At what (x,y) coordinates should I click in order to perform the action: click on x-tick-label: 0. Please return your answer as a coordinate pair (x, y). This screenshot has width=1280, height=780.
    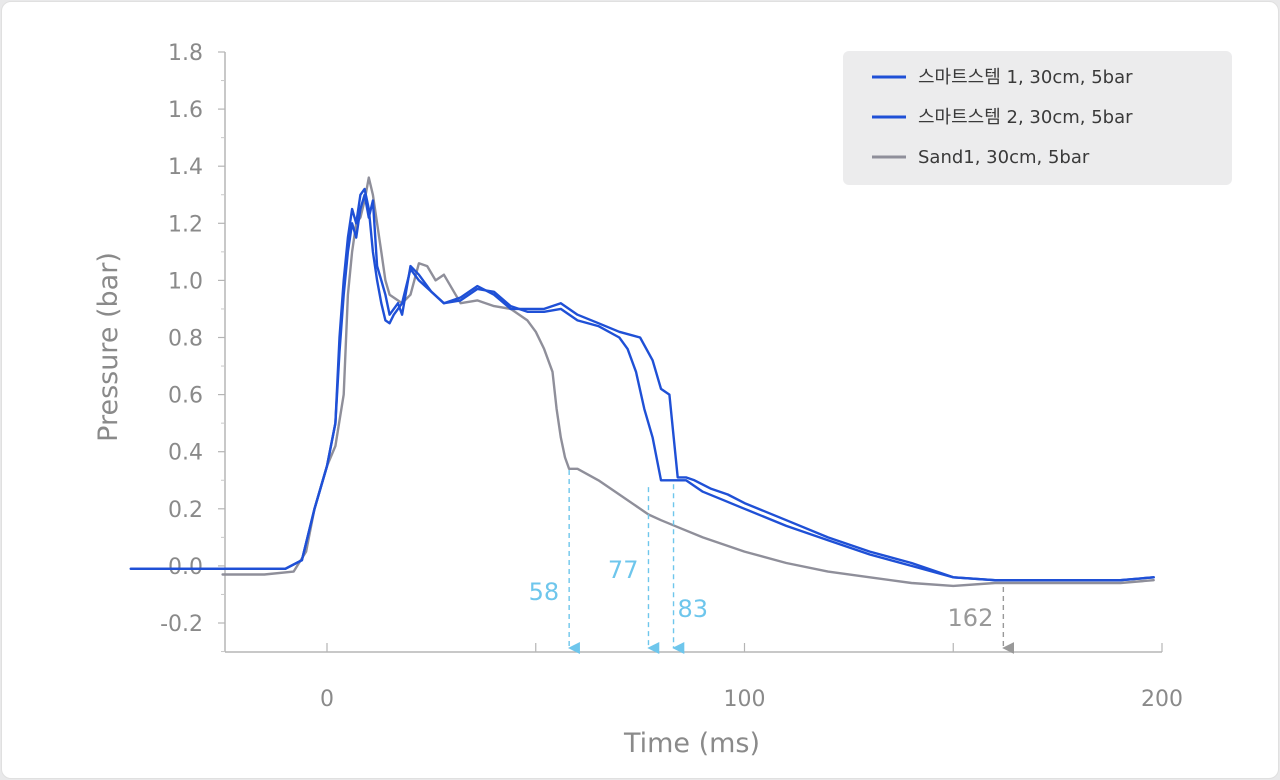
    Looking at the image, I should click on (327, 699).